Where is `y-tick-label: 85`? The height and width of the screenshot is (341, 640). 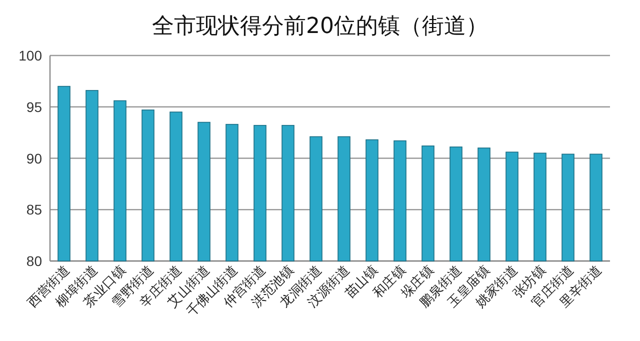 y-tick-label: 85 is located at coordinates (34, 210).